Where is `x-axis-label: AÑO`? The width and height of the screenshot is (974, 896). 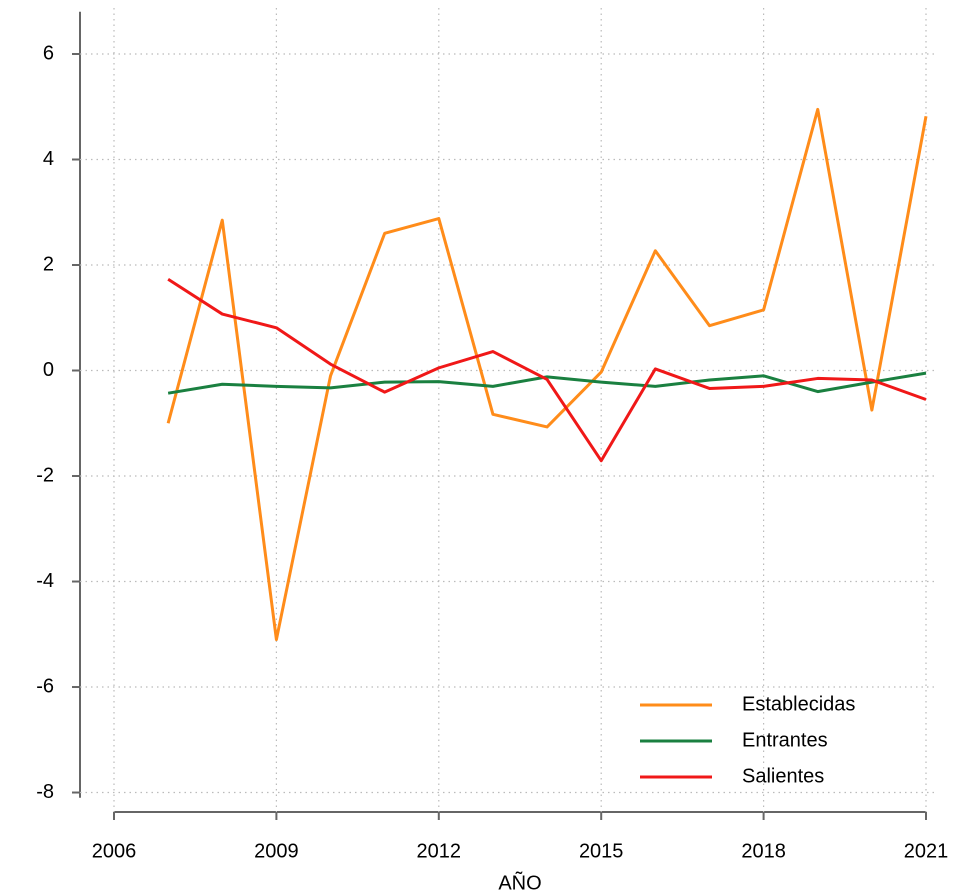 x-axis-label: AÑO is located at coordinates (519, 882).